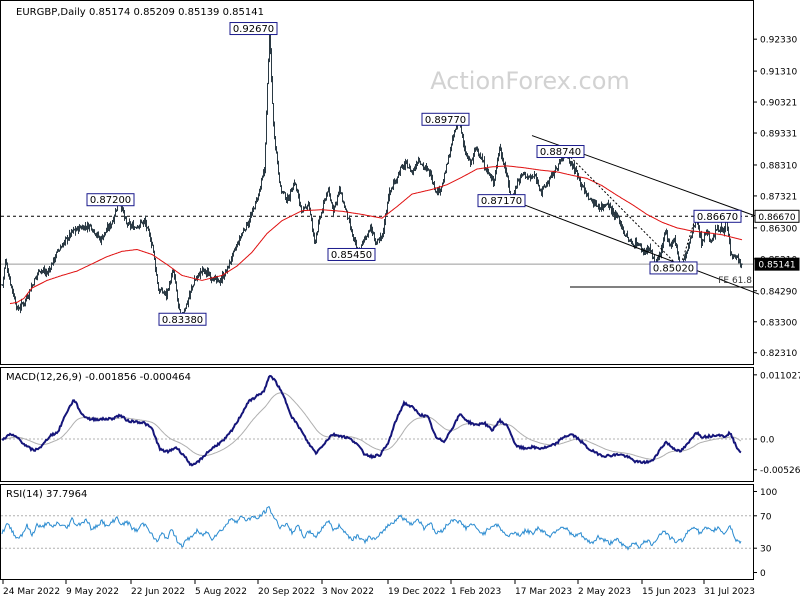 This screenshot has height=600, width=800. I want to click on level-label: 0.86670, so click(717, 216).